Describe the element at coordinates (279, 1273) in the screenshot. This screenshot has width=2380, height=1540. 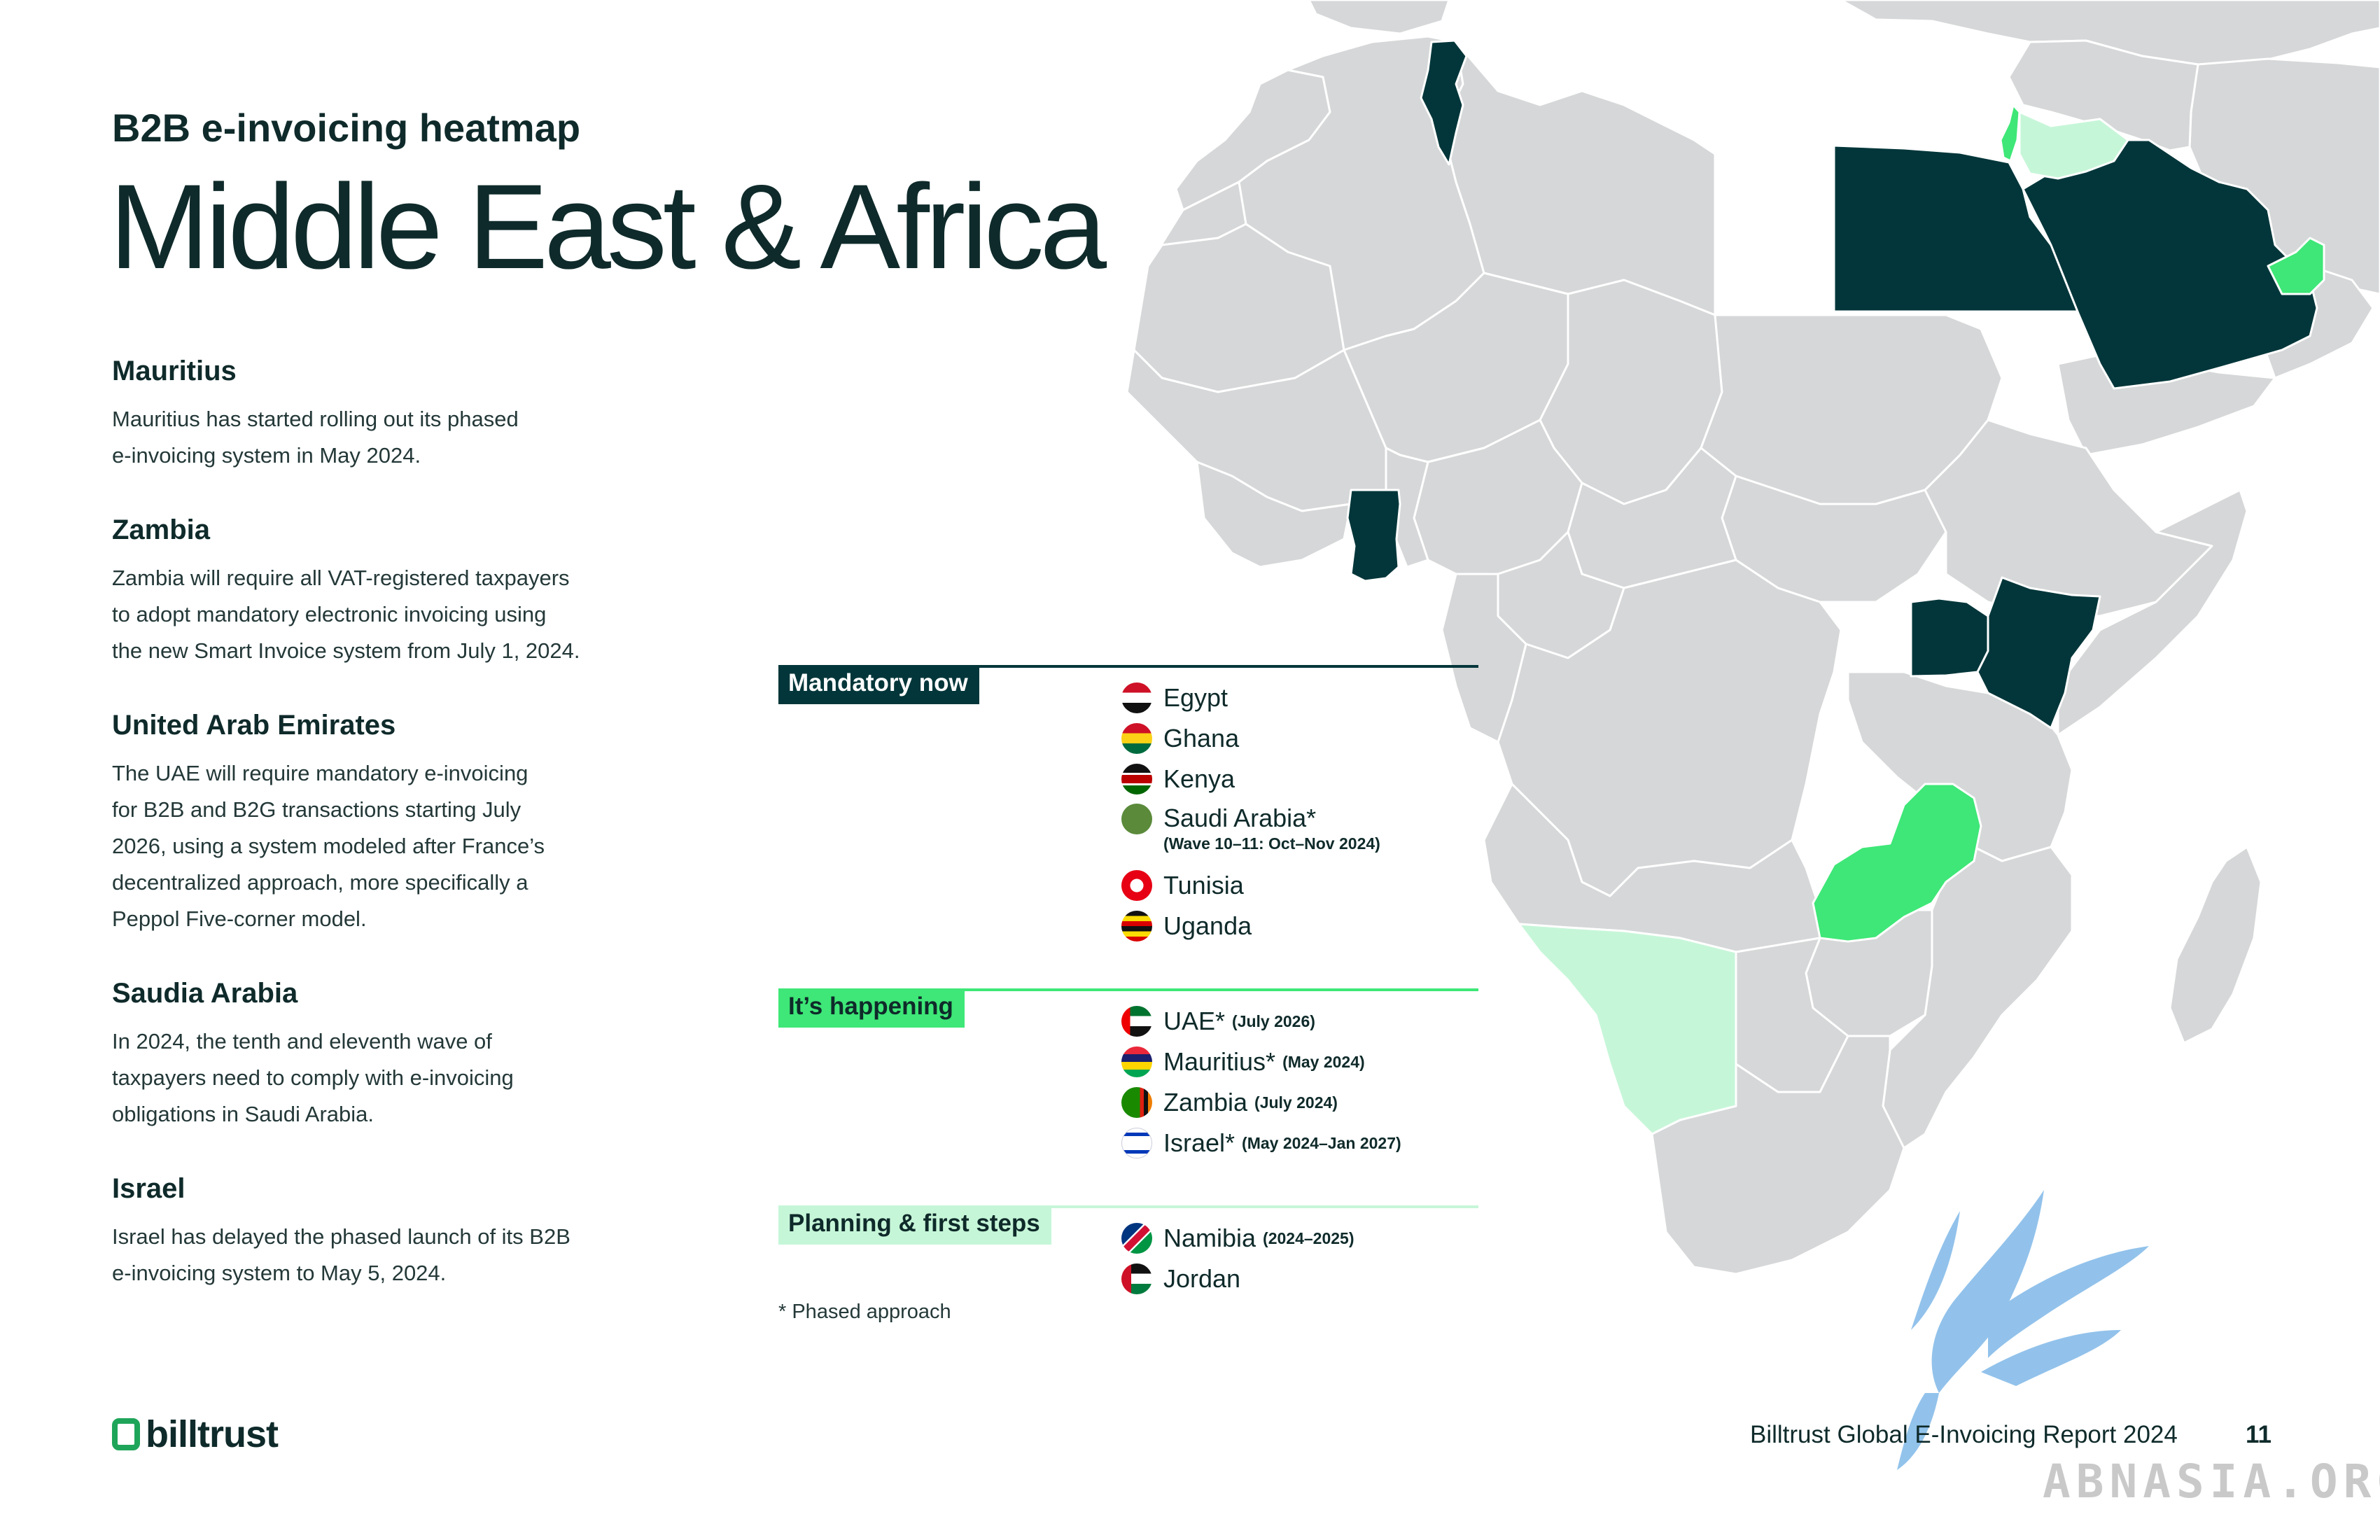
I see `note-line: e-invoicing system to May 5, 2024.` at that location.